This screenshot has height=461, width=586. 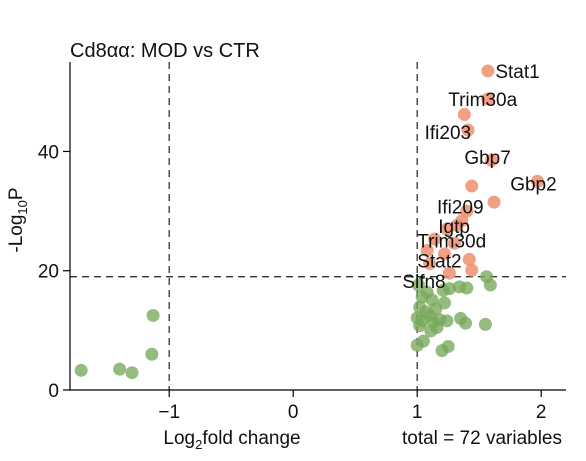 I want to click on gene-label: Ifi203, so click(x=448, y=133).